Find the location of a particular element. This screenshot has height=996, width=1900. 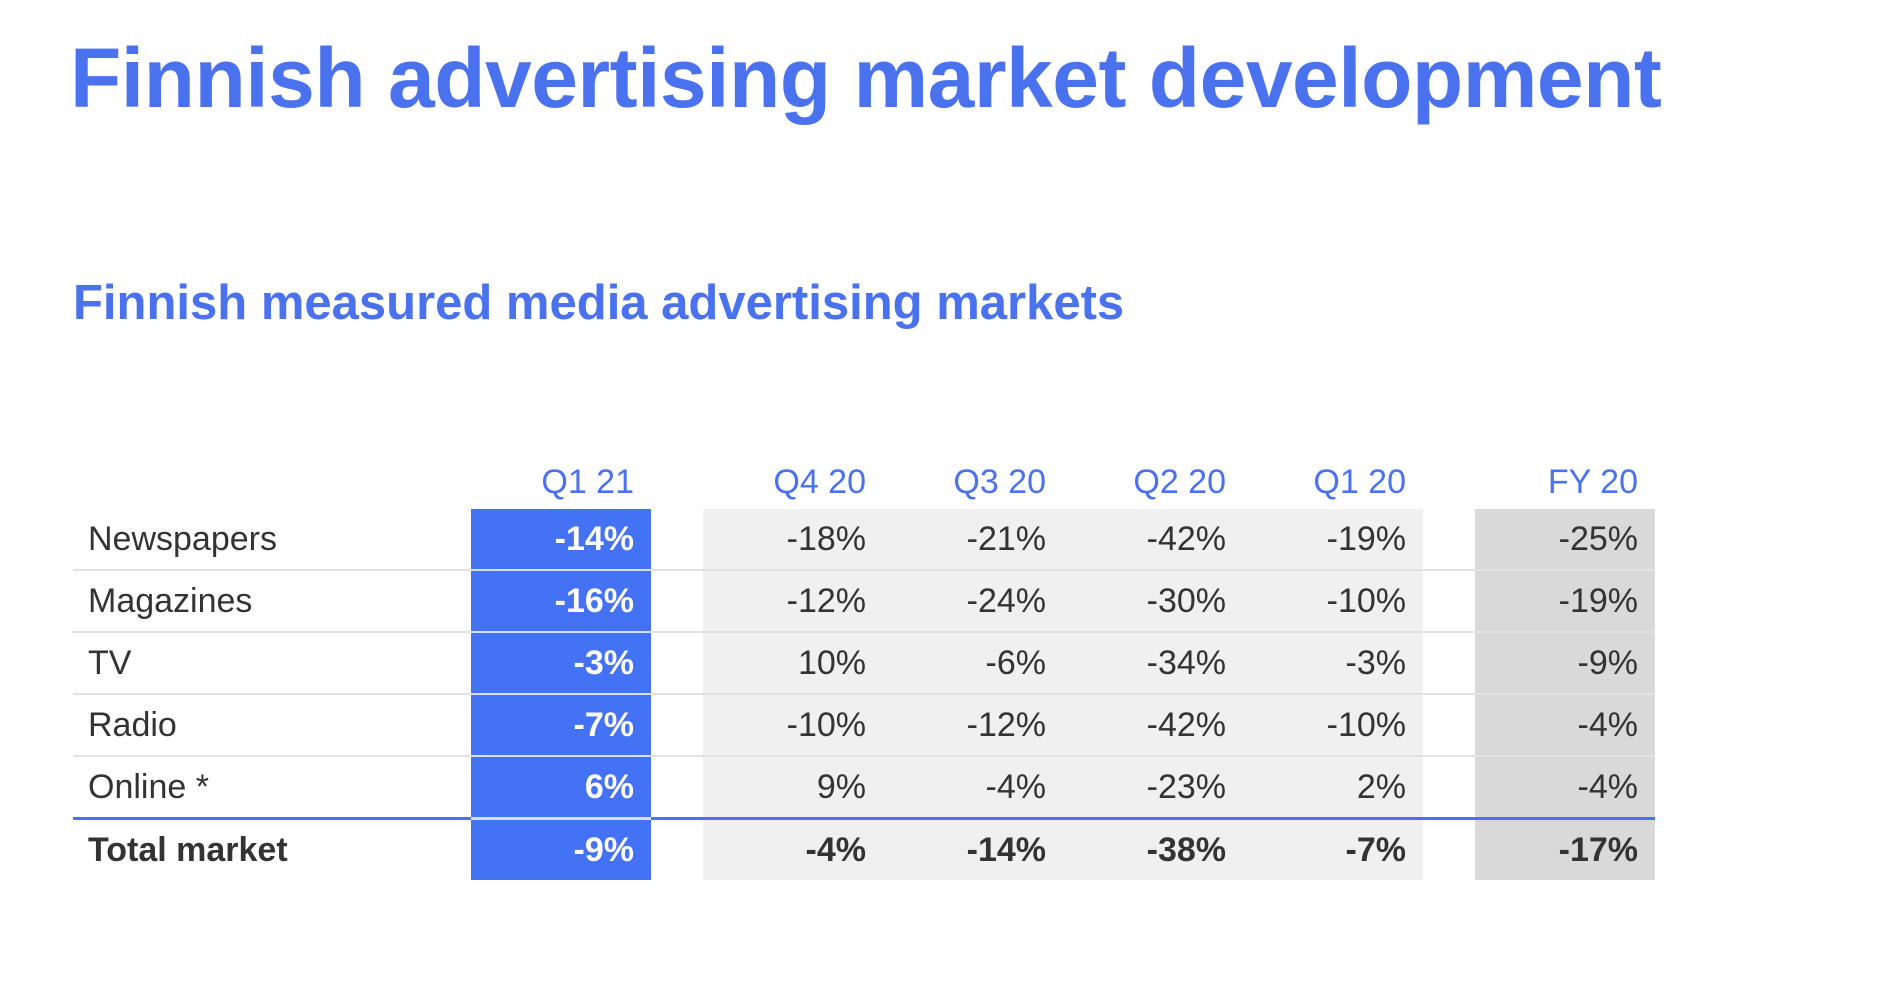

cell-q1-21: -16% is located at coordinates (561, 601).